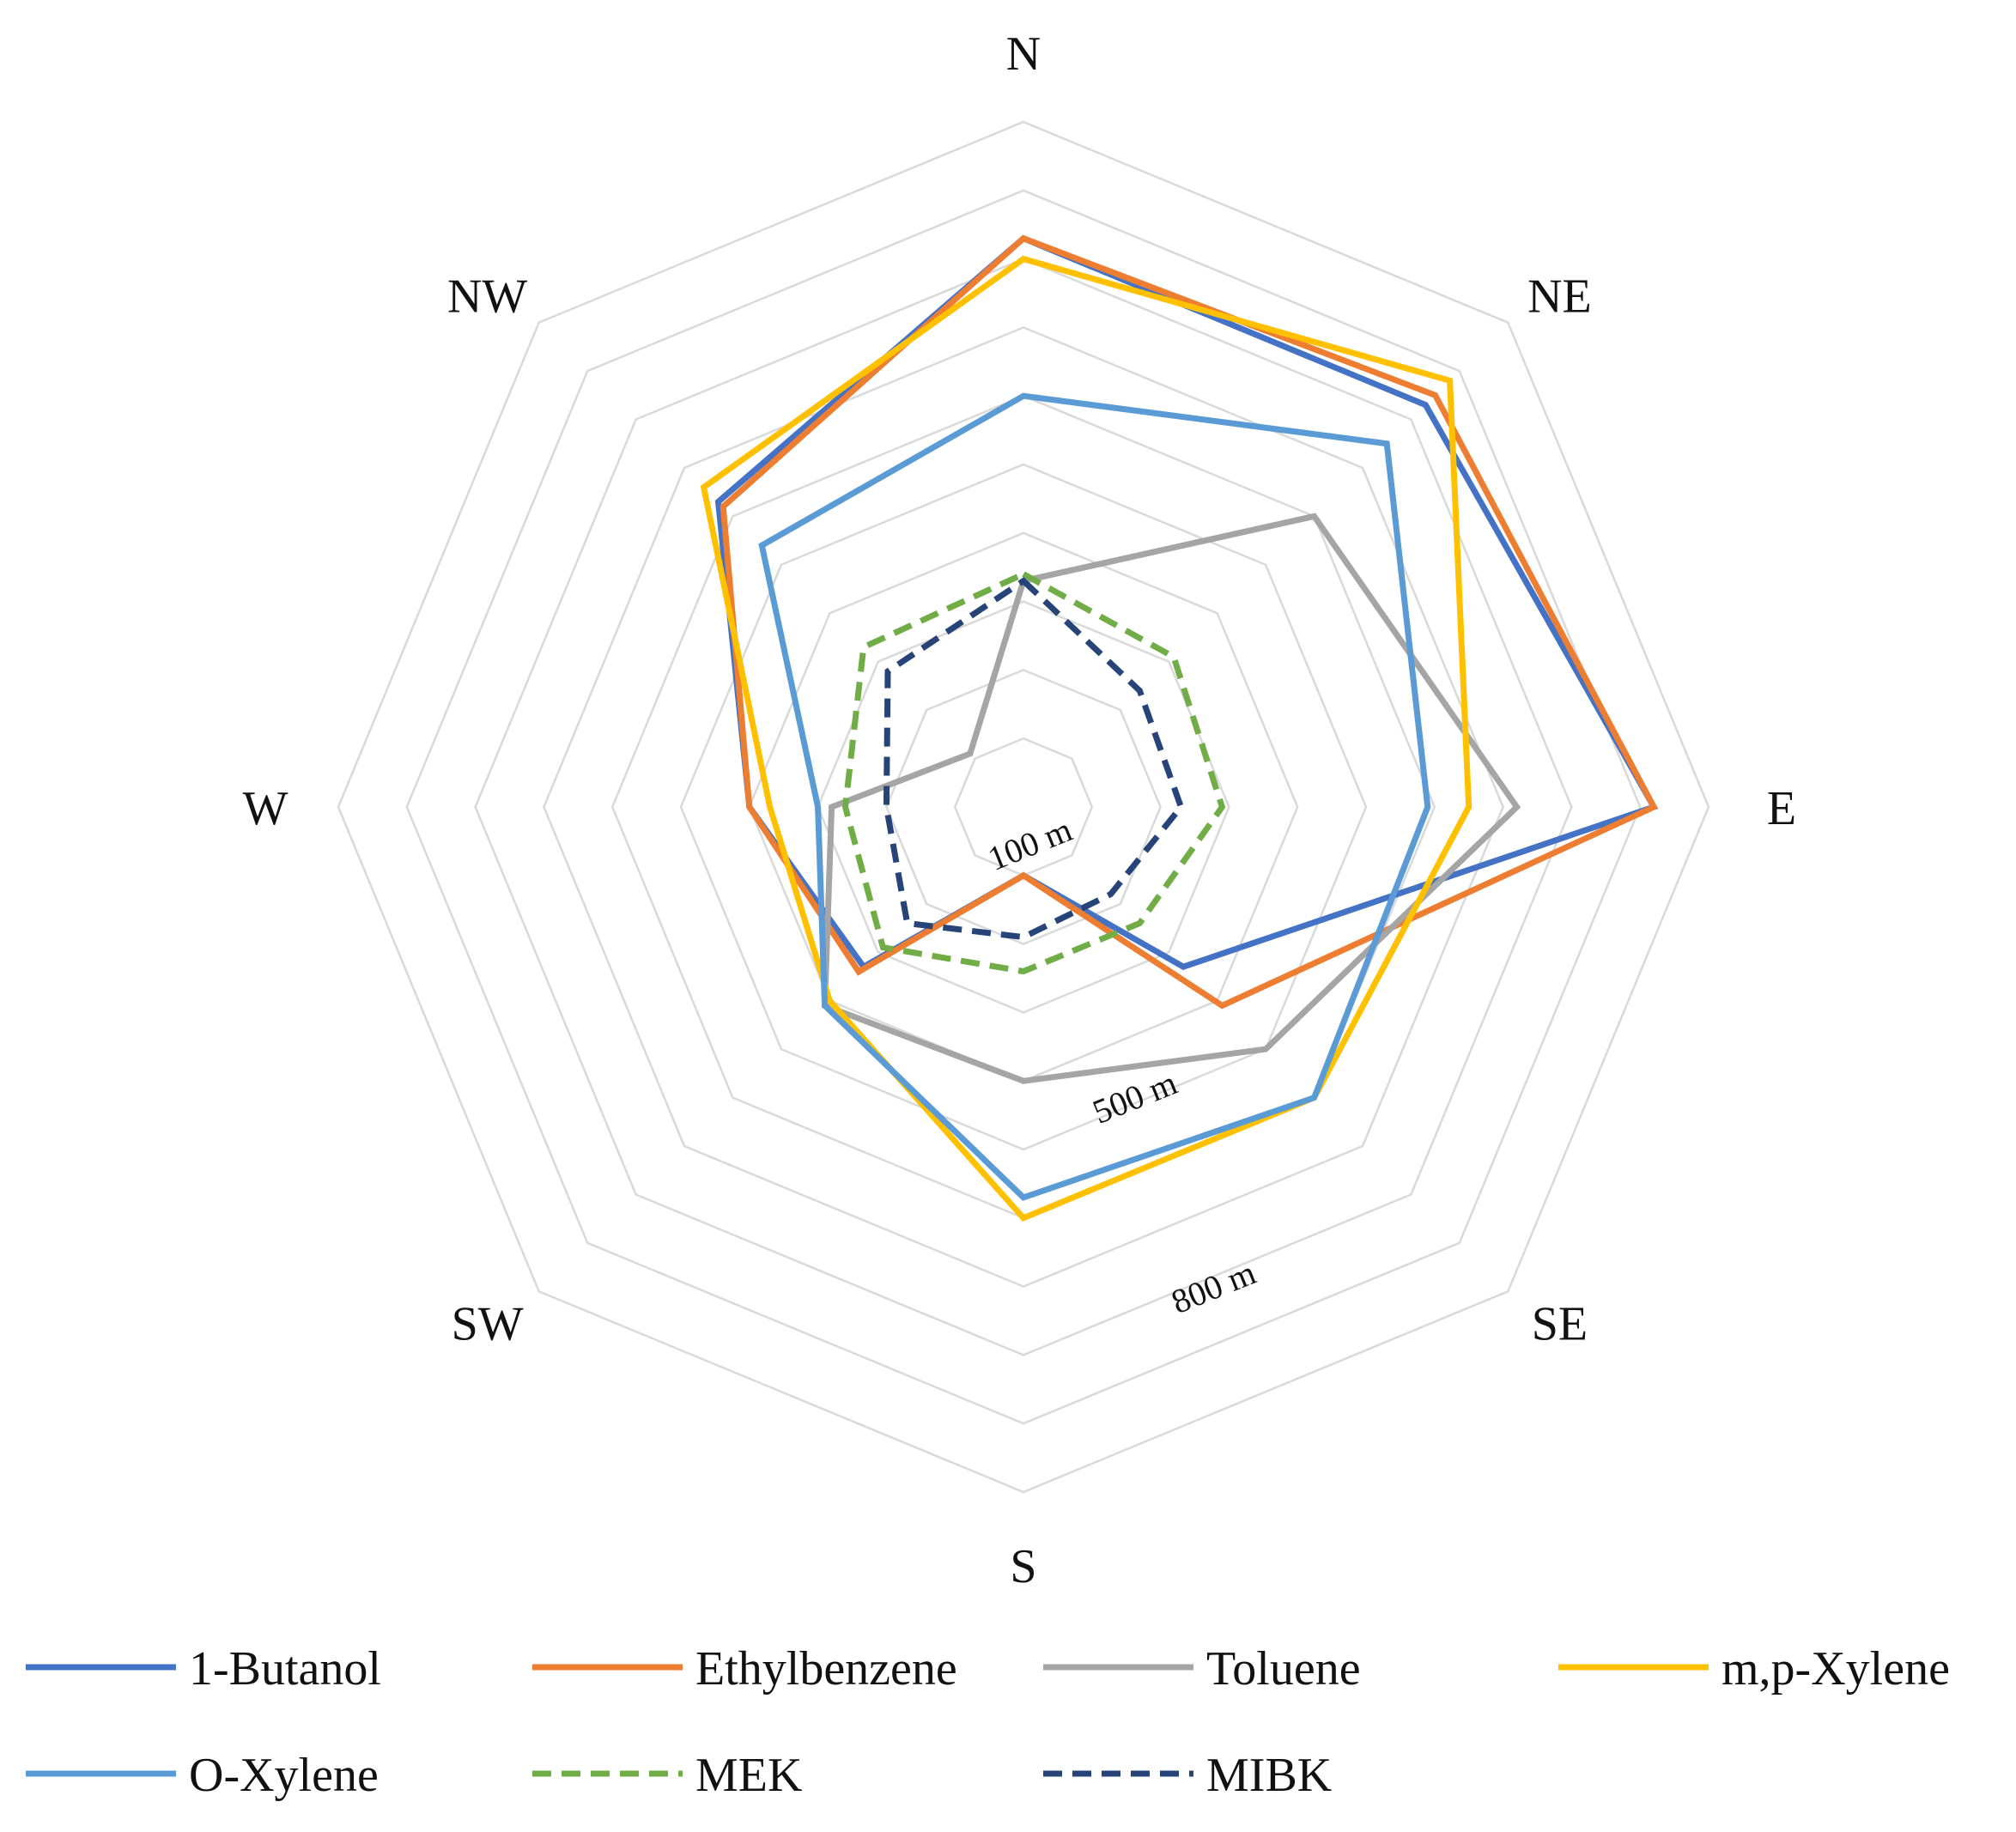 This screenshot has height=1832, width=2016. Describe the element at coordinates (1023, 1566) in the screenshot. I see `axis-label-s: S` at that location.